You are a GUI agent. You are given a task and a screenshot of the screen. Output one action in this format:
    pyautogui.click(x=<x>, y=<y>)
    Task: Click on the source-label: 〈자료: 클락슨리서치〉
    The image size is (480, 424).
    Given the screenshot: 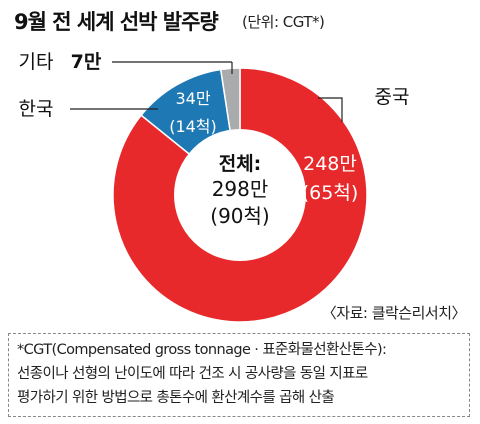 What is the action you would take?
    pyautogui.click(x=394, y=313)
    